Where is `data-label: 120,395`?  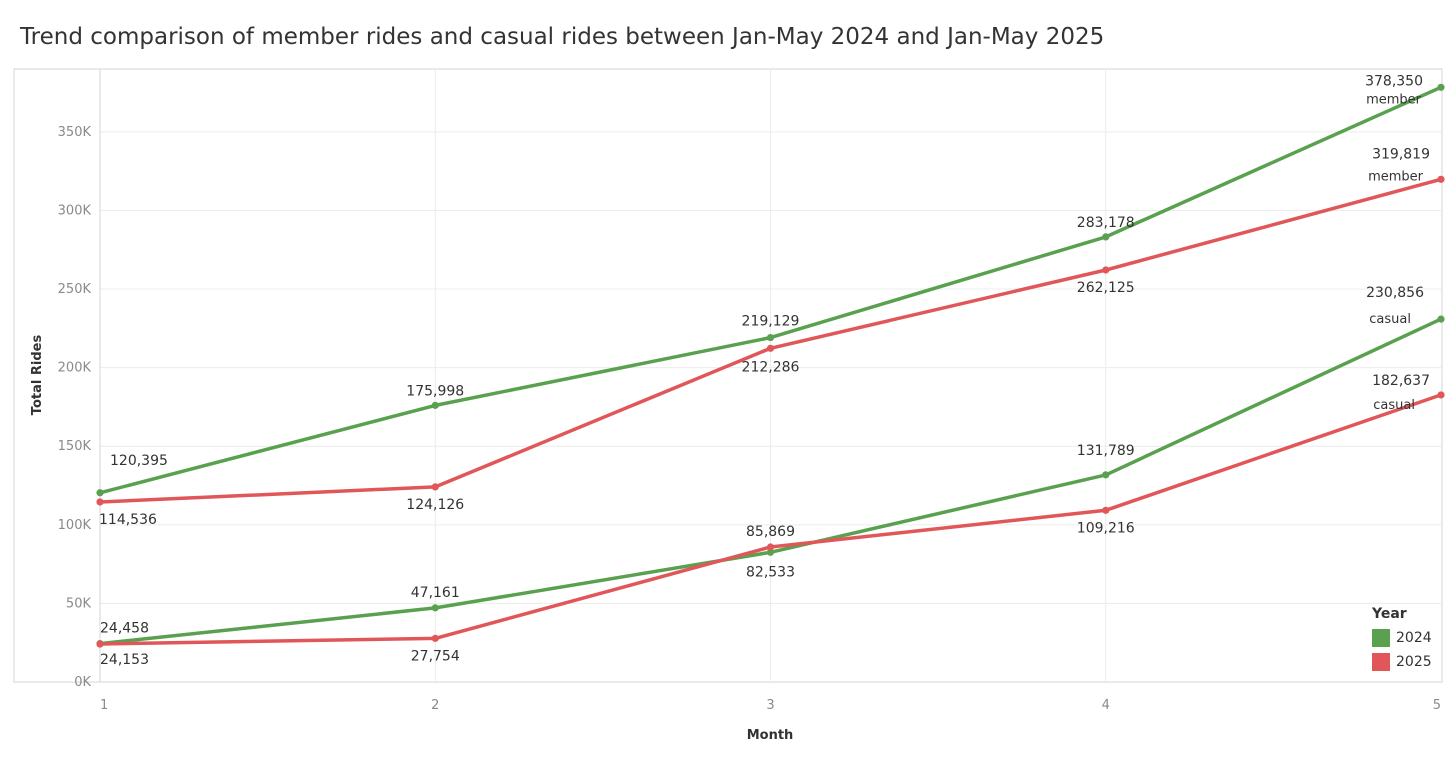
data-label: 120,395 is located at coordinates (139, 461).